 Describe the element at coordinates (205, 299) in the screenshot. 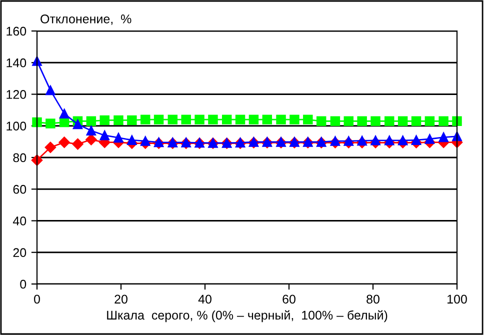

I see `x-tick-label: 40` at that location.